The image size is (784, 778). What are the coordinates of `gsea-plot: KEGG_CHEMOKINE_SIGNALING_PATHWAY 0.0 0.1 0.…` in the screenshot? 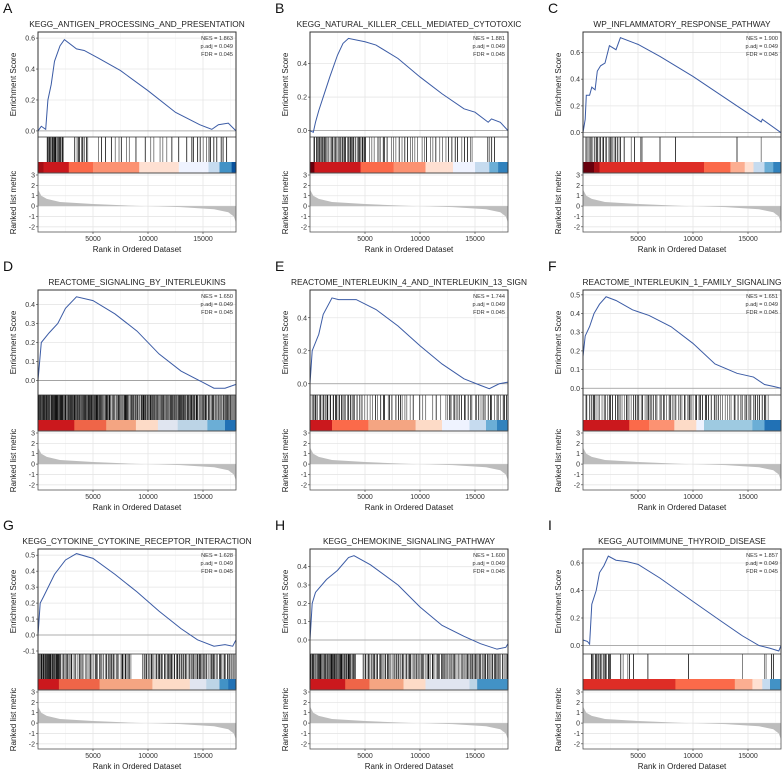 It's located at (395, 653).